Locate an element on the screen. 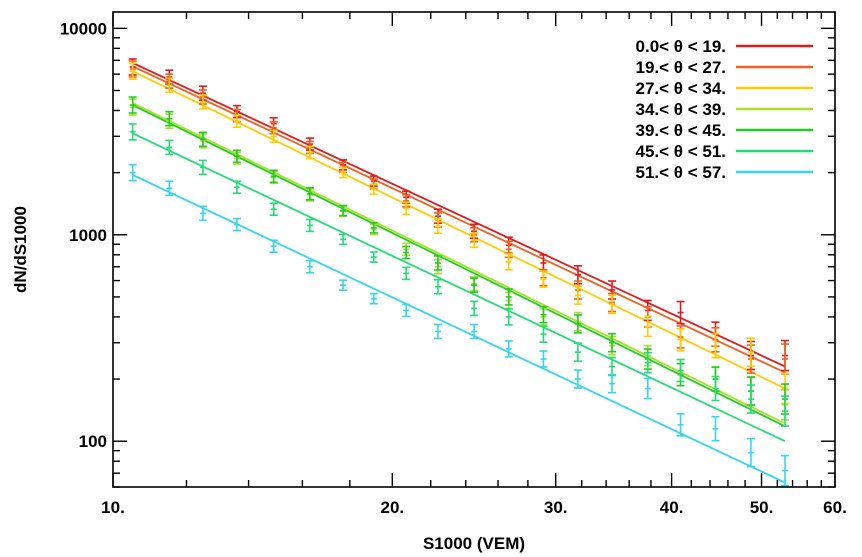 The height and width of the screenshot is (557, 862). legend-label: 0.0< θ < 19. is located at coordinates (681, 46).